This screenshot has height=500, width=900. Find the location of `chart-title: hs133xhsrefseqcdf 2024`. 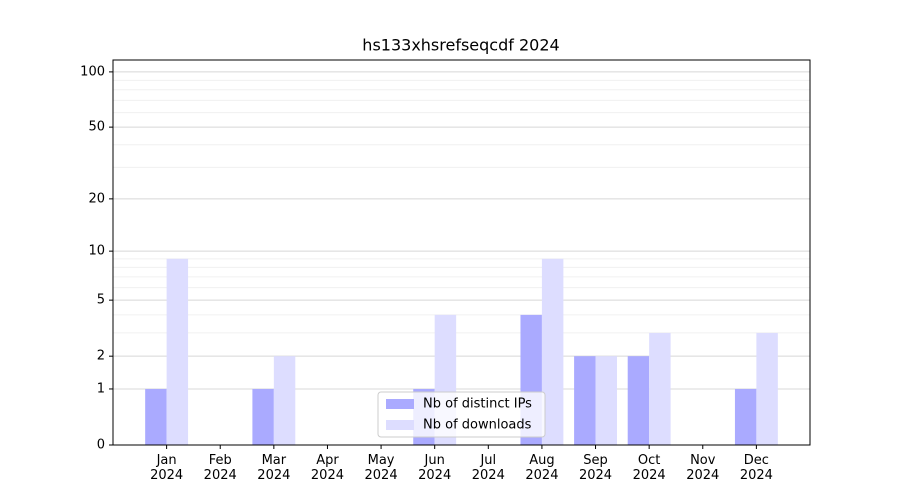

chart-title: hs133xhsrefseqcdf 2024 is located at coordinates (460, 45).